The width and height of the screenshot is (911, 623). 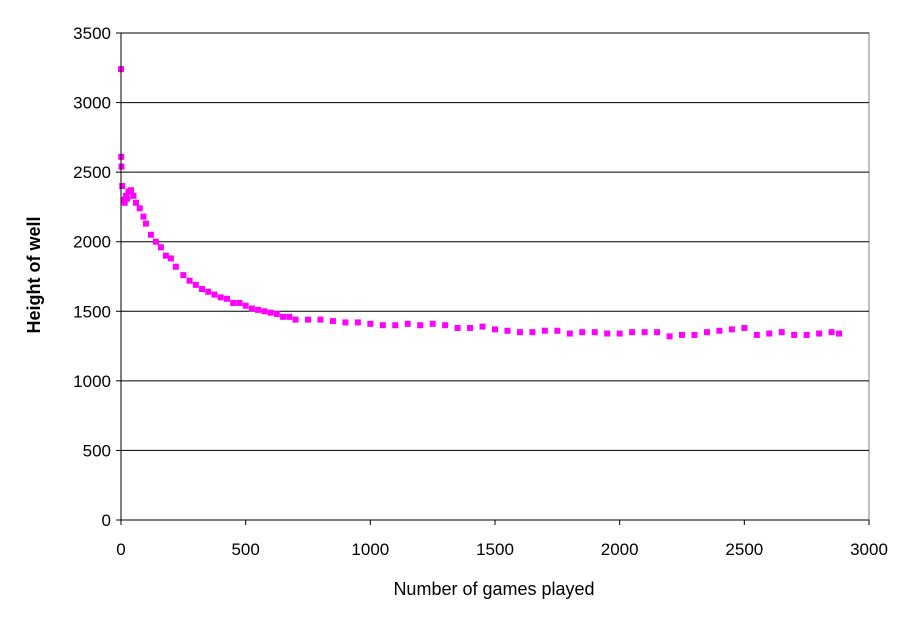 What do you see at coordinates (92, 277) in the screenshot?
I see `y-tick-labels: 0 500 1000 1500 2000 2500 3000 3500` at bounding box center [92, 277].